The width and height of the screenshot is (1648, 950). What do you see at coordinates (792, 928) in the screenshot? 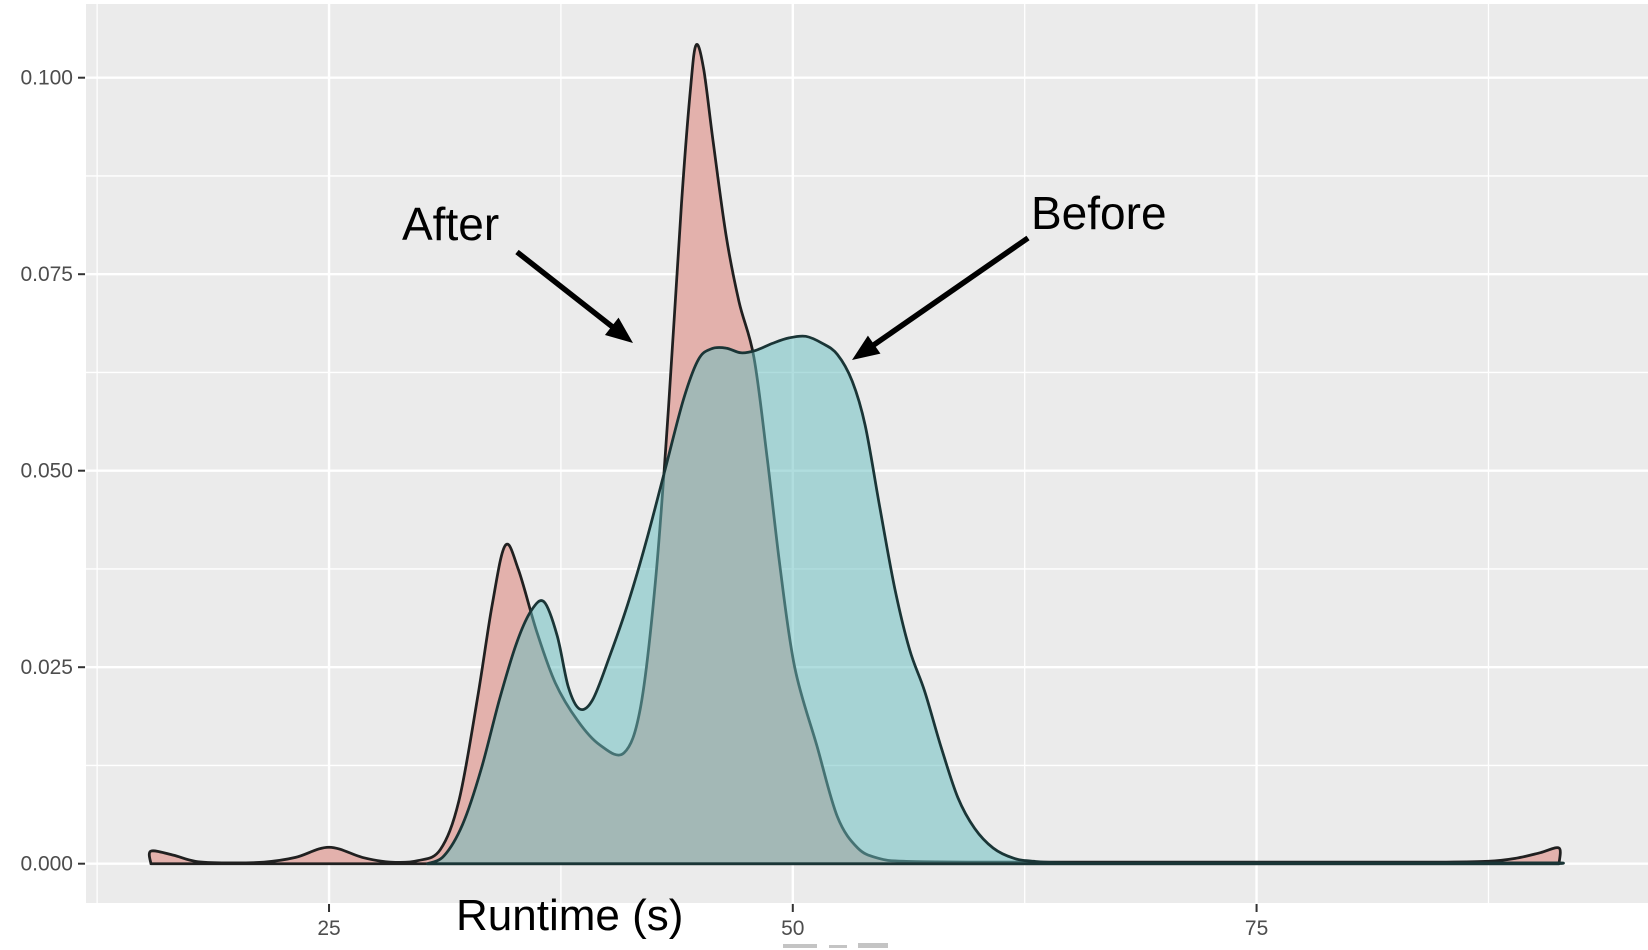
I see `x-tick-label: 50` at bounding box center [792, 928].